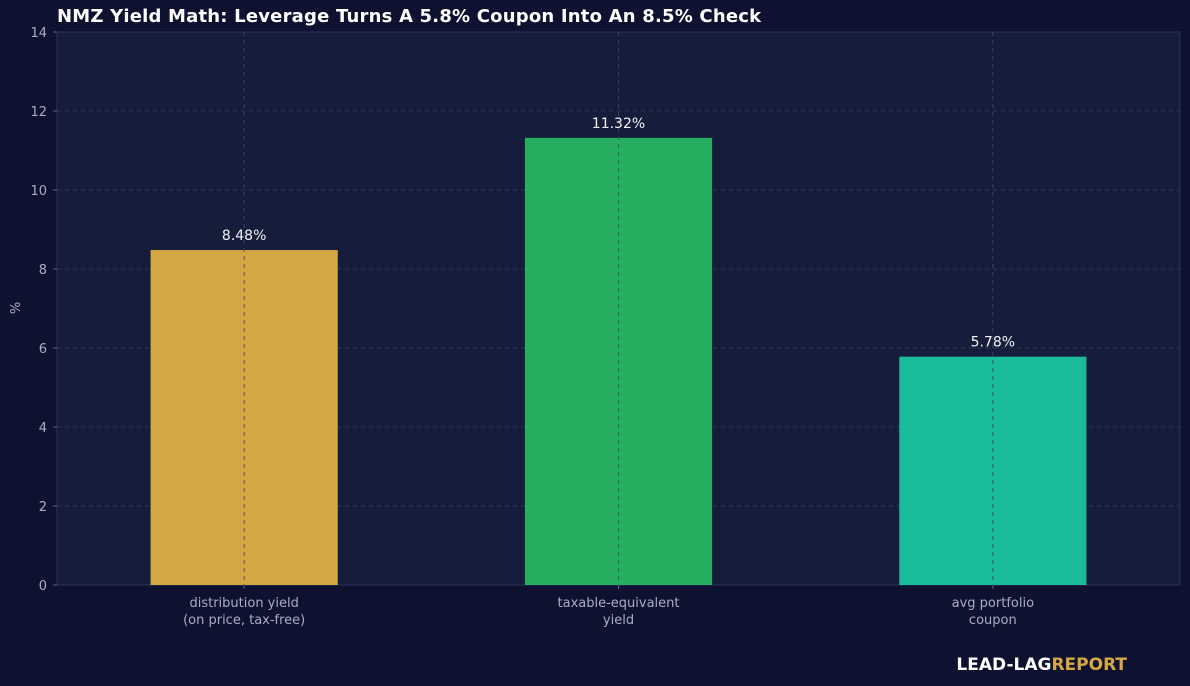 The image size is (1190, 686). Describe the element at coordinates (619, 603) in the screenshot. I see `x-tick-label: taxable-equivalent` at that location.